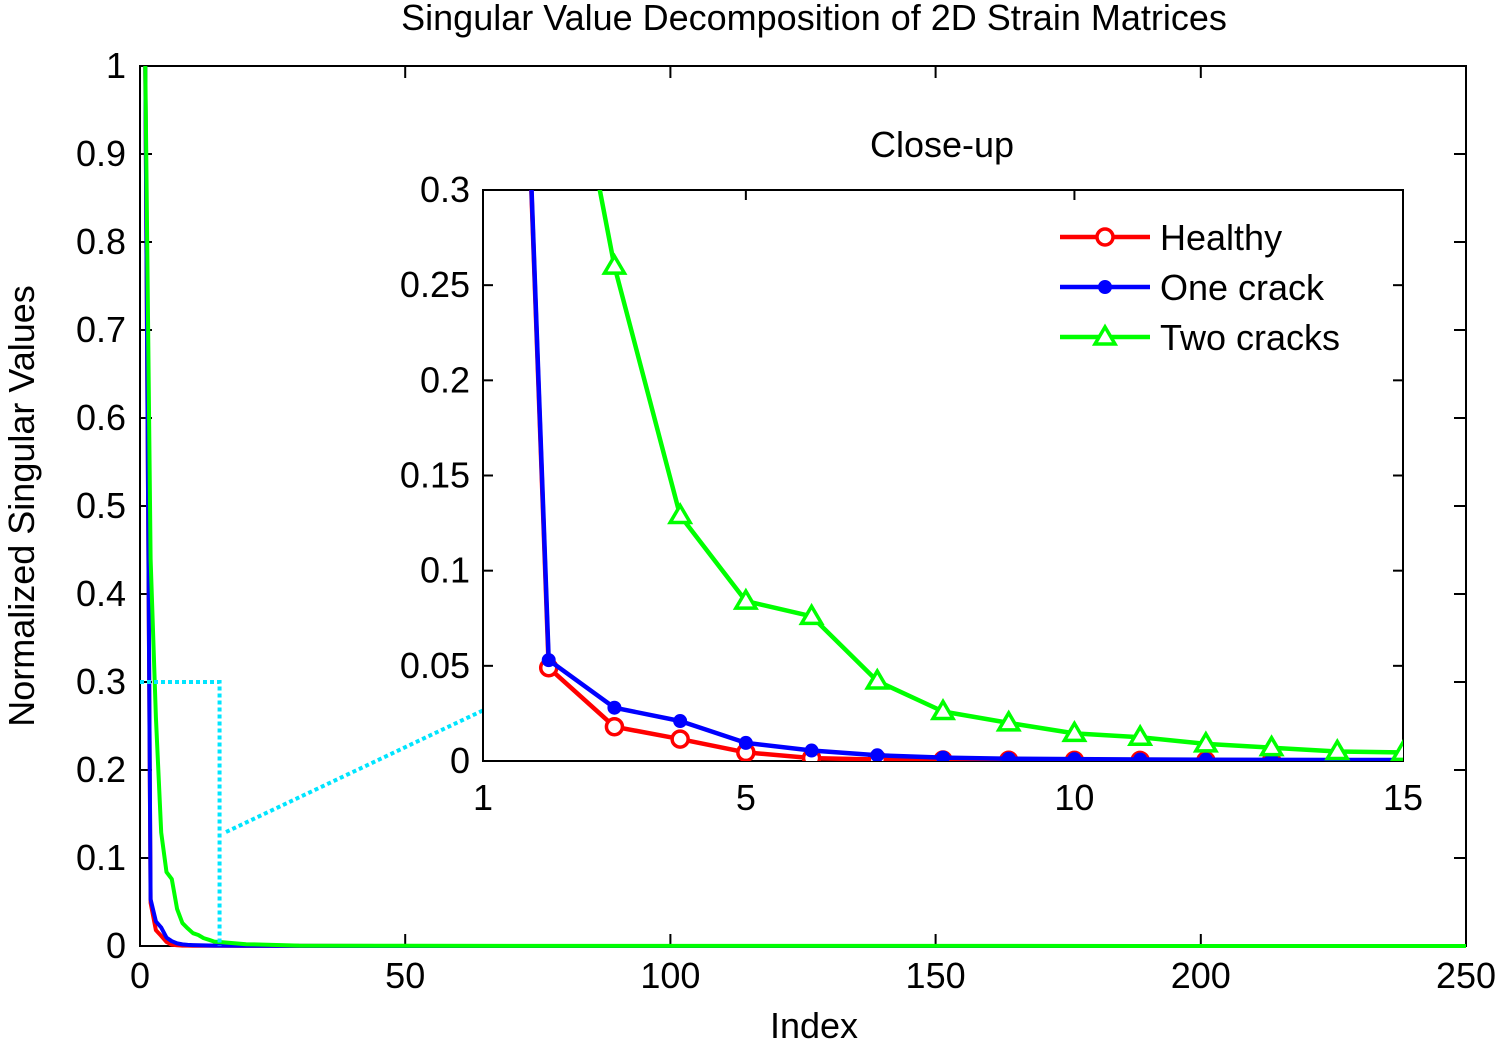  Describe the element at coordinates (445, 379) in the screenshot. I see `inset-y-tick-label: 0.2` at that location.